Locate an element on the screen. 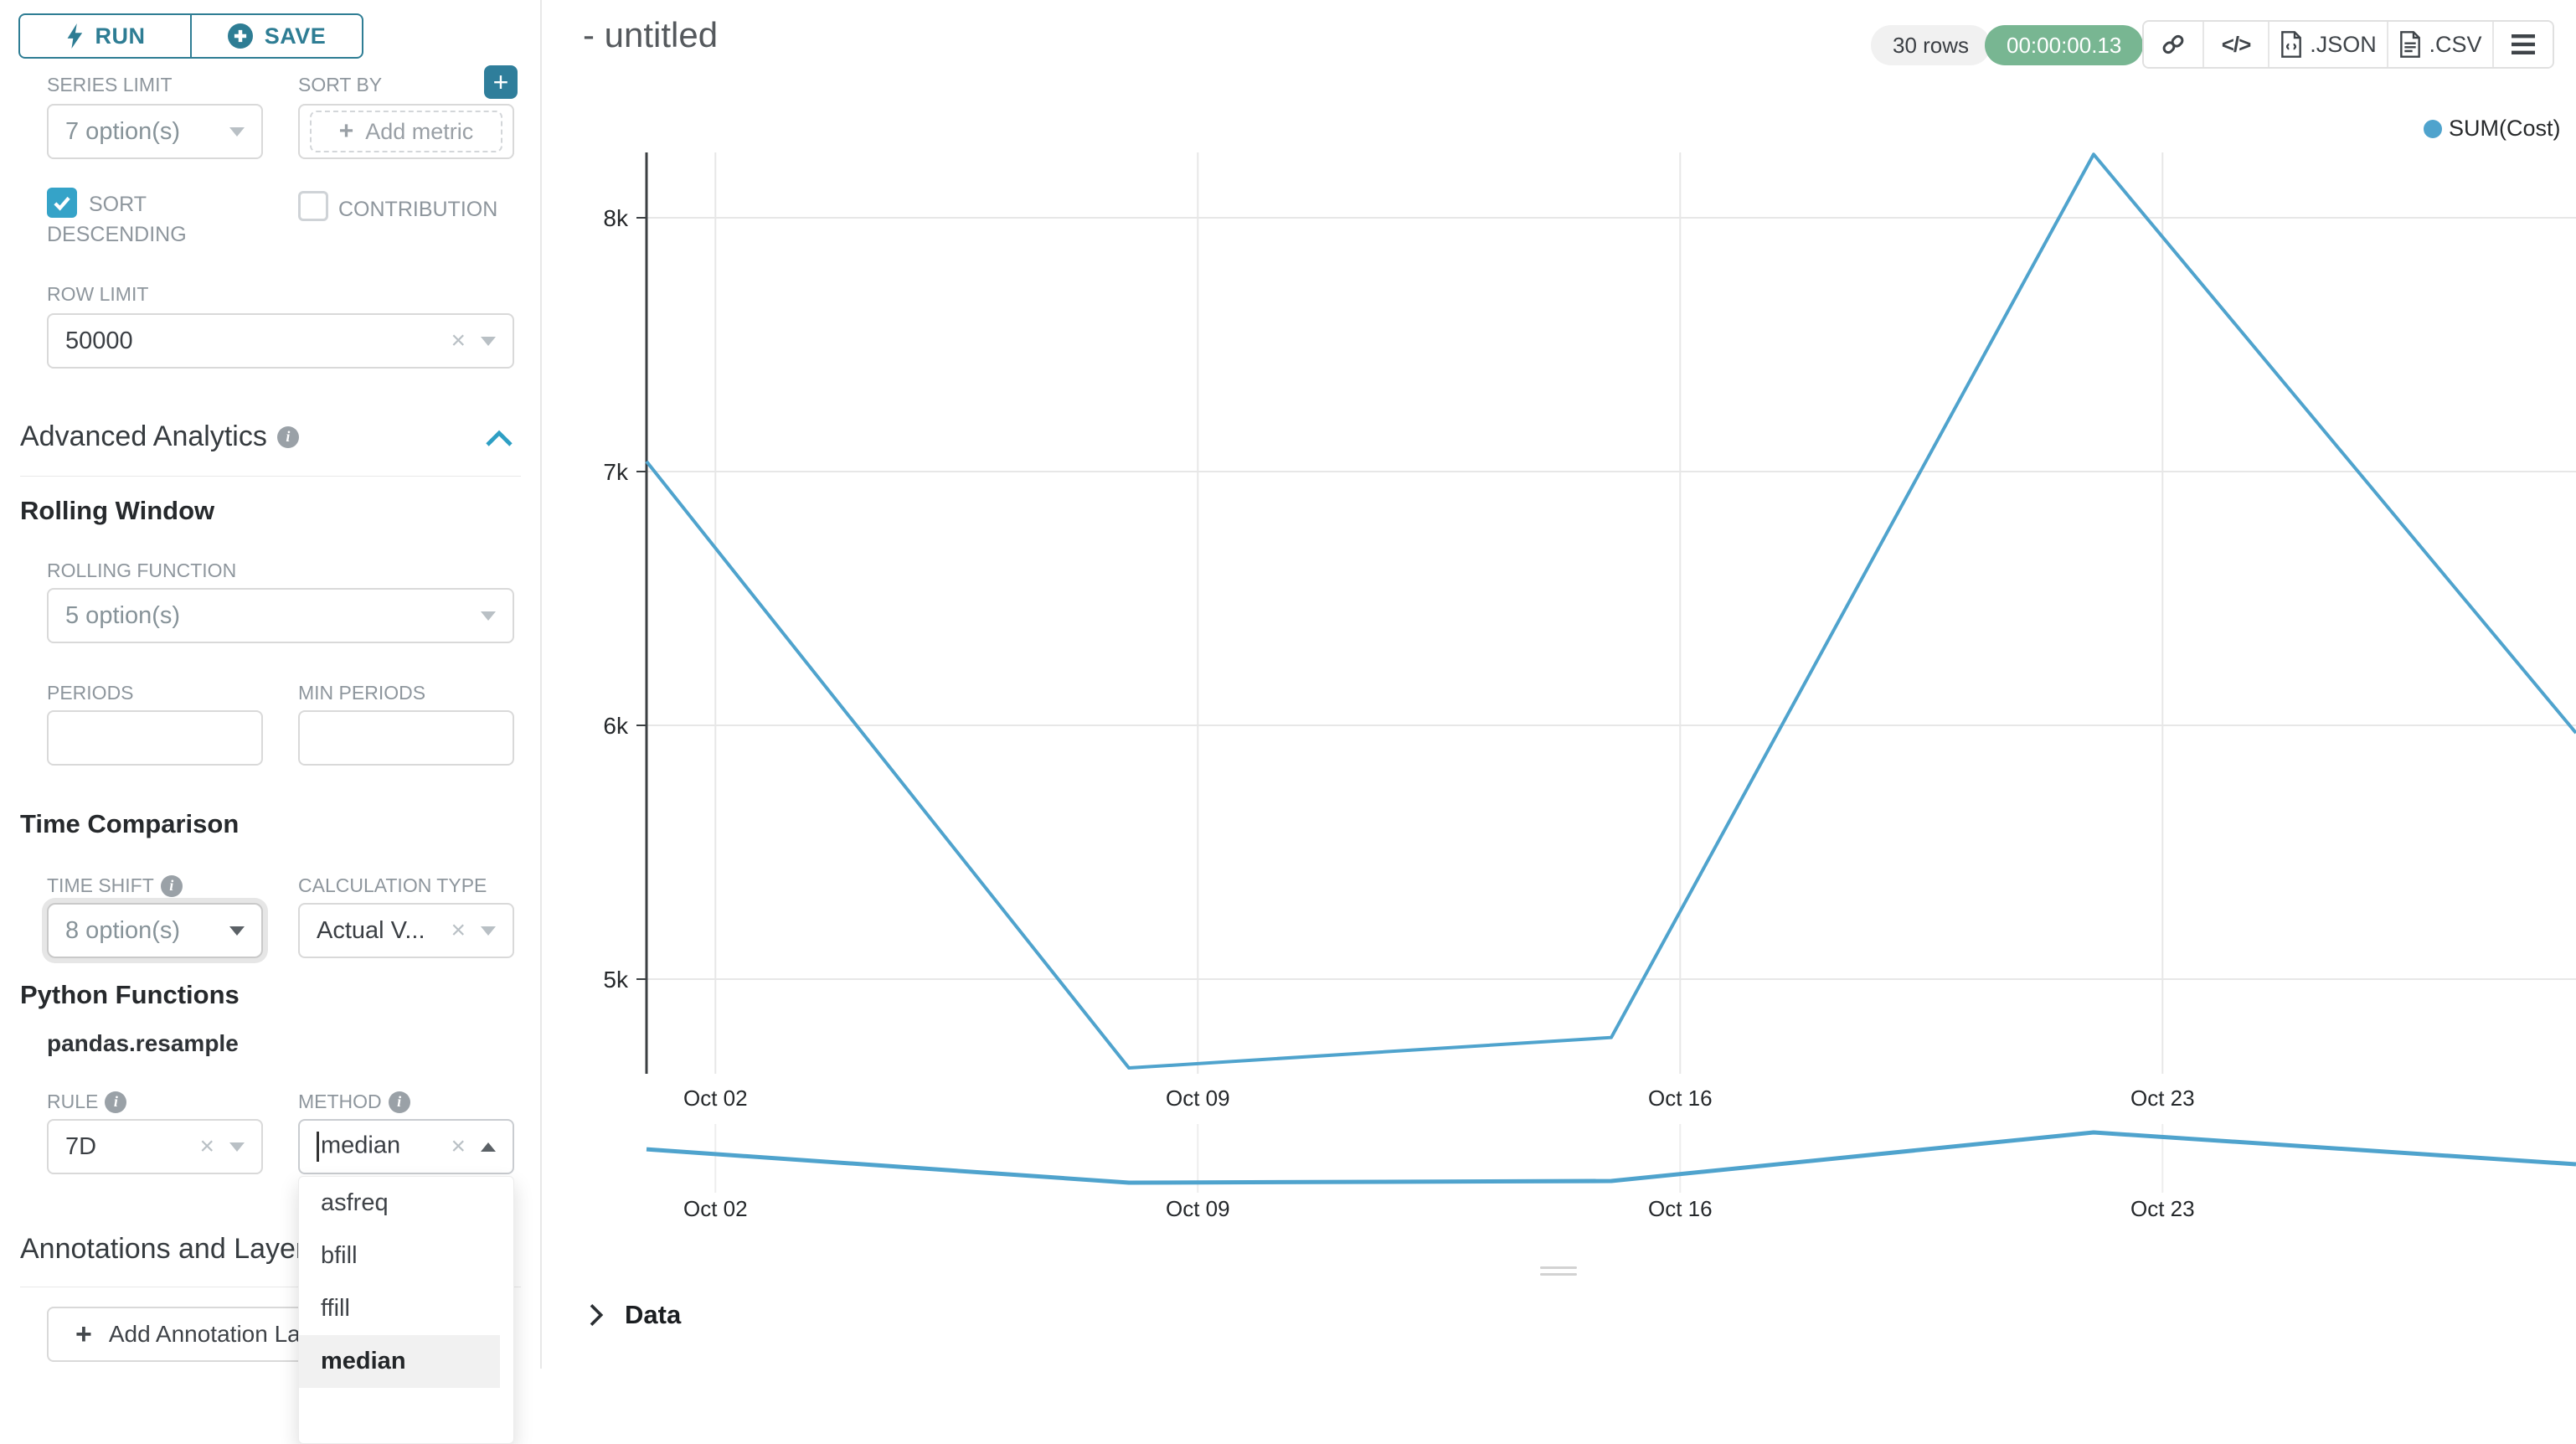 The width and height of the screenshot is (2576, 1444). rolling-function-select: 5 option(s) is located at coordinates (280, 615).